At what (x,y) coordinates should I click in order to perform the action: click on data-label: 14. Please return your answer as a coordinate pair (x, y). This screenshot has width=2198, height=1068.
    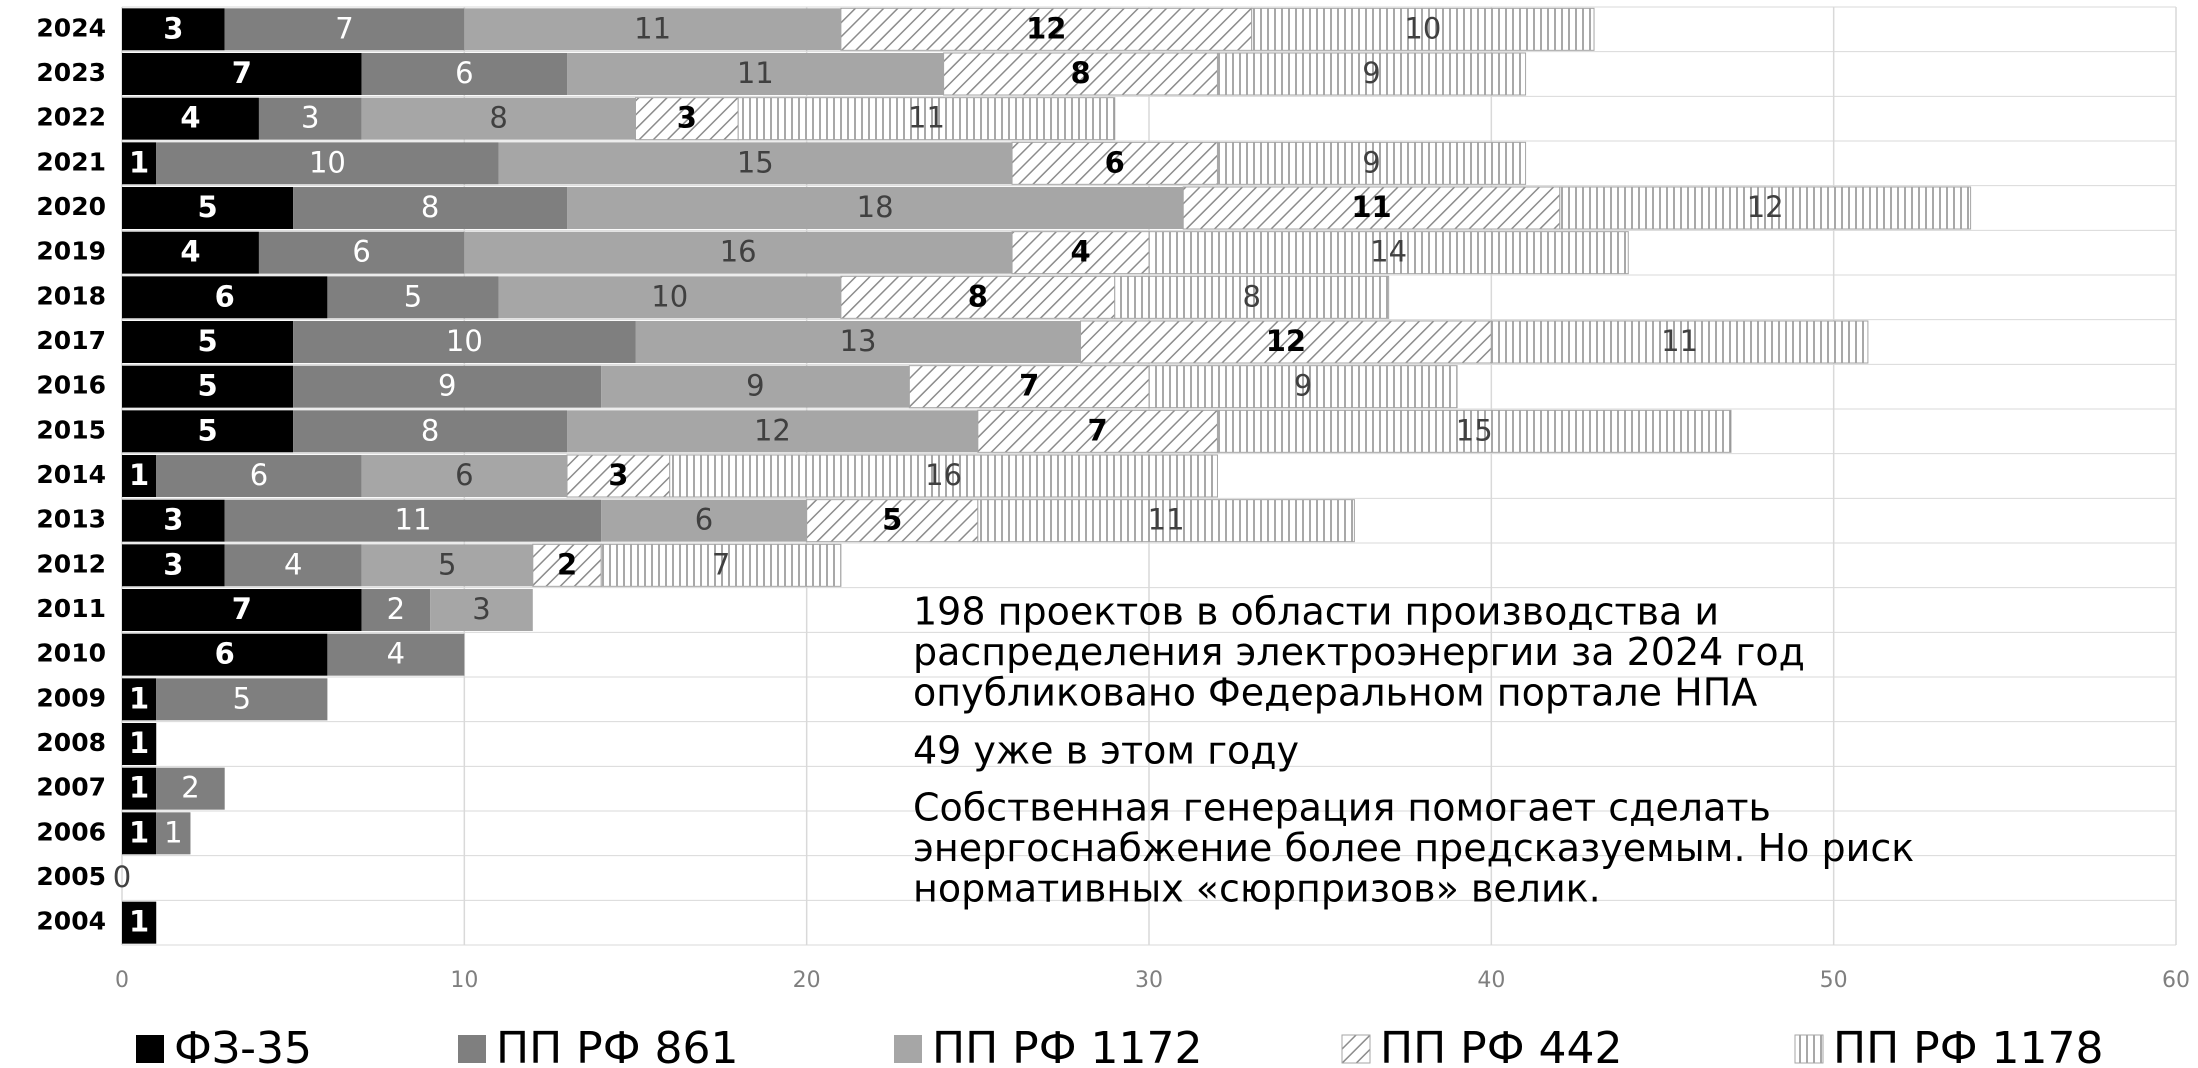
    Looking at the image, I should click on (1388, 252).